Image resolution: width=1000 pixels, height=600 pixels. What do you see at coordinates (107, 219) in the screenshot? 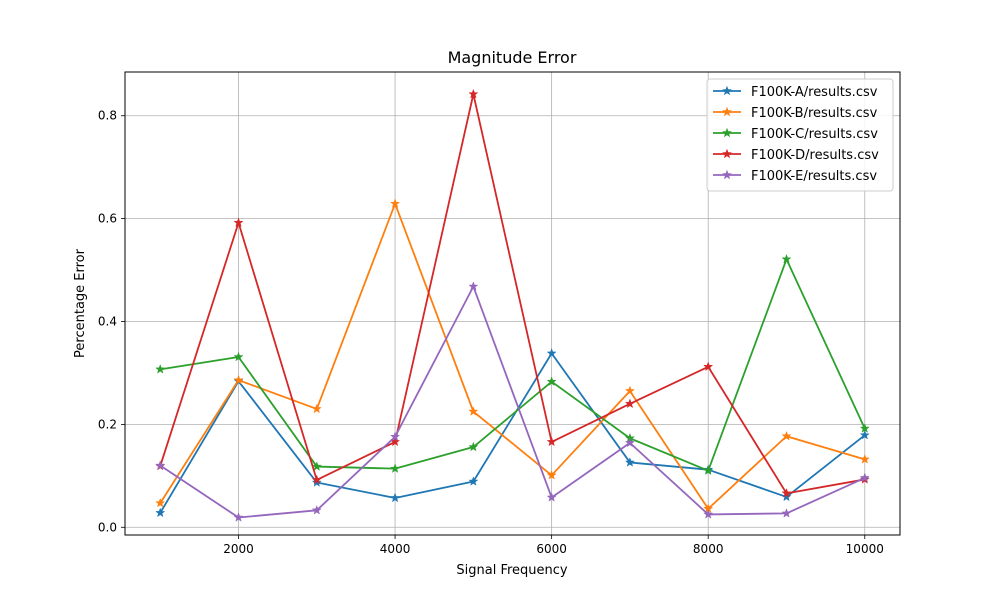
I see `y-tick-label: 0.6` at bounding box center [107, 219].